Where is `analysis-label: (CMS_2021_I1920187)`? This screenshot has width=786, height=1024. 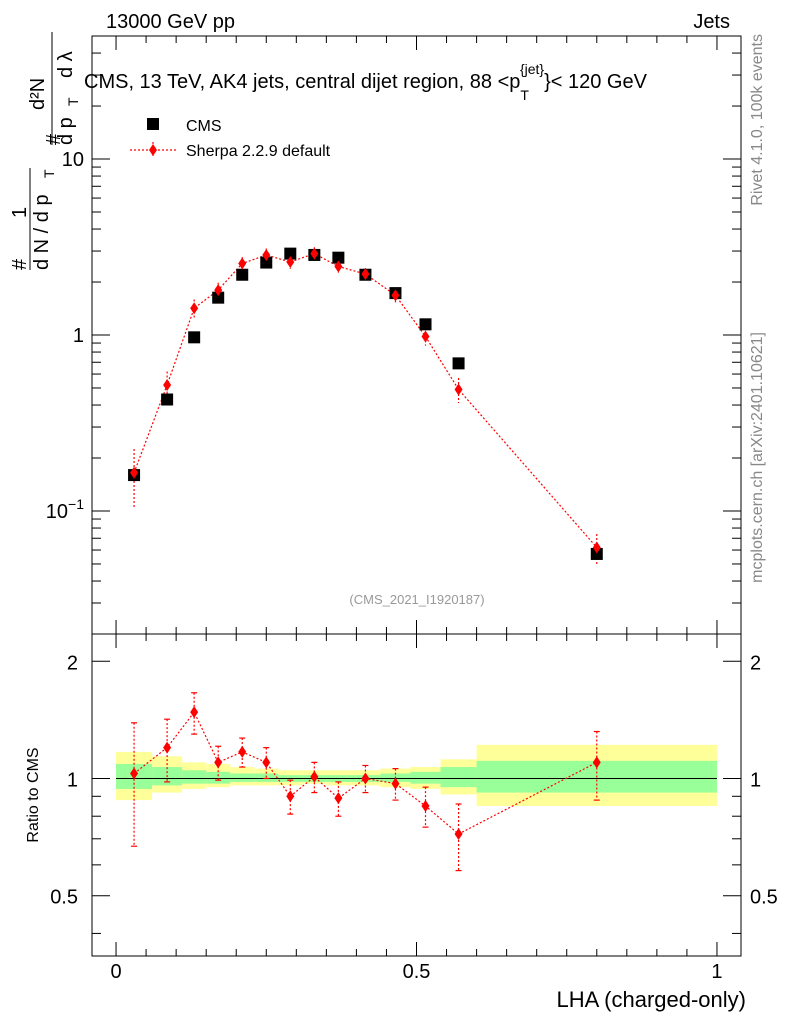 analysis-label: (CMS_2021_I1920187) is located at coordinates (416, 599).